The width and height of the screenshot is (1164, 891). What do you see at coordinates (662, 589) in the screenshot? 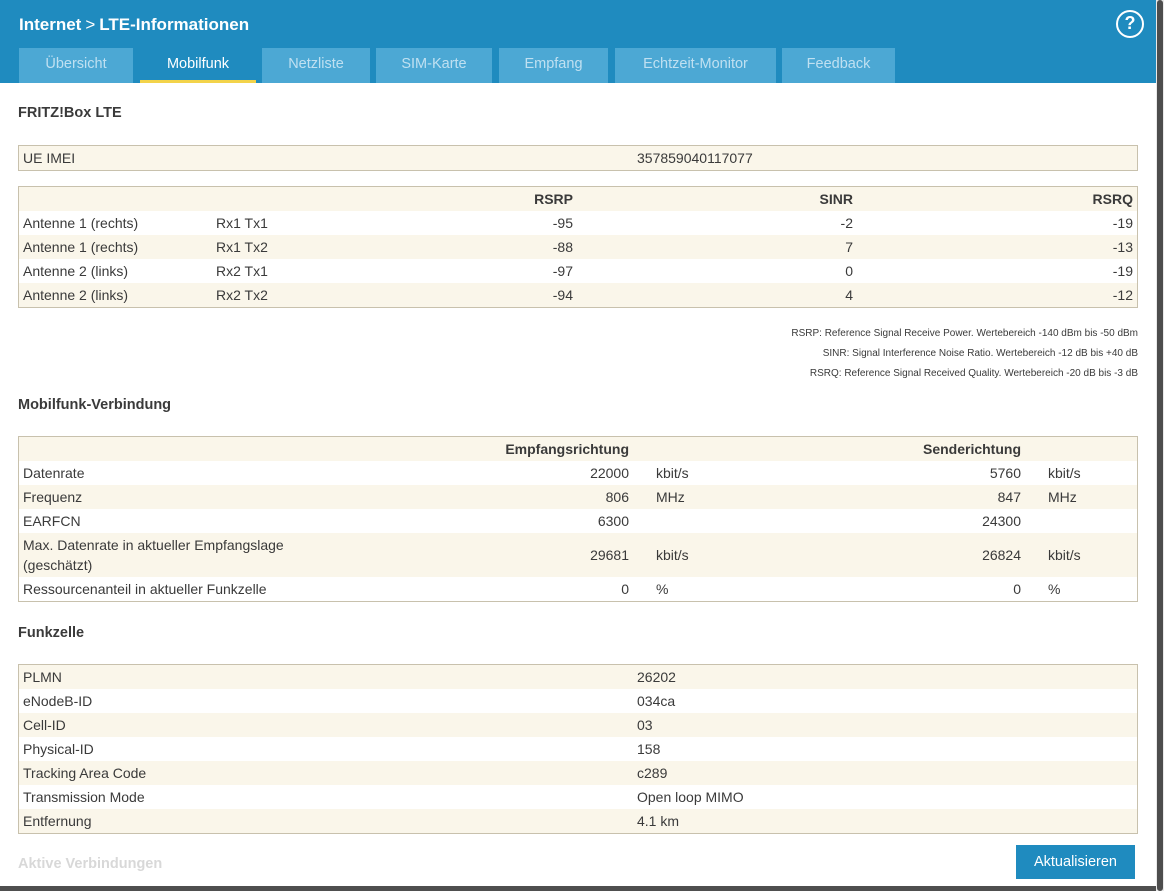
I see `rx-unit: %` at bounding box center [662, 589].